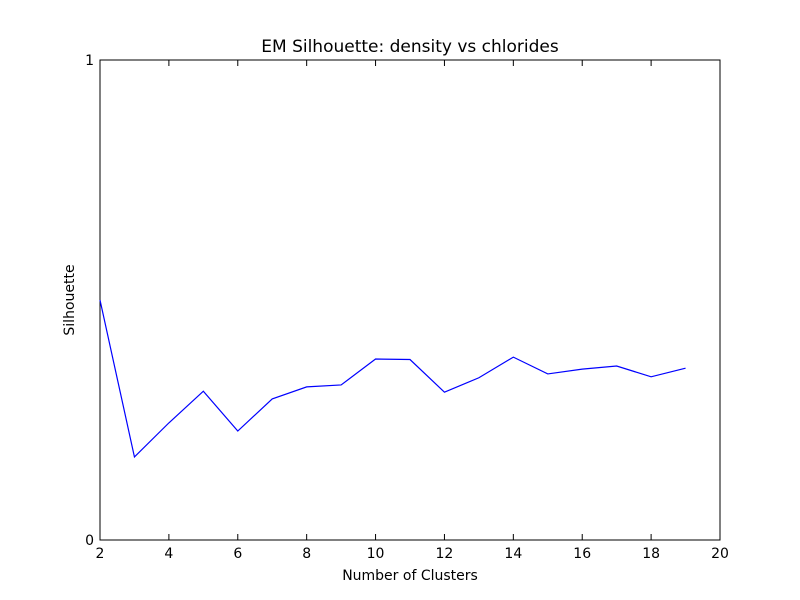  What do you see at coordinates (89, 541) in the screenshot?
I see `y-tick-label: 0` at bounding box center [89, 541].